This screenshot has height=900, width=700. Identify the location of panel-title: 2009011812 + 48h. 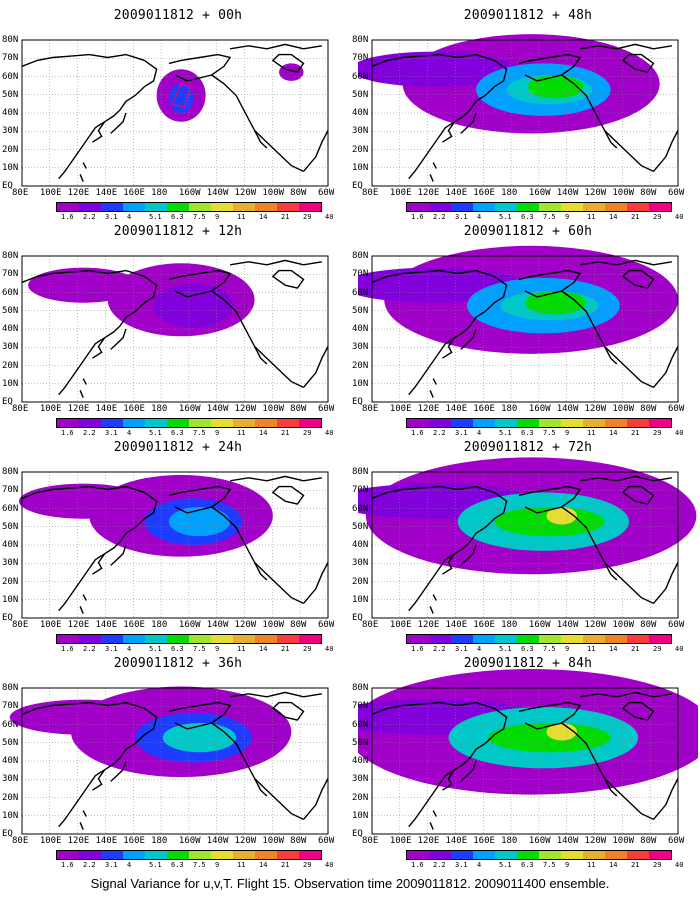
(528, 15).